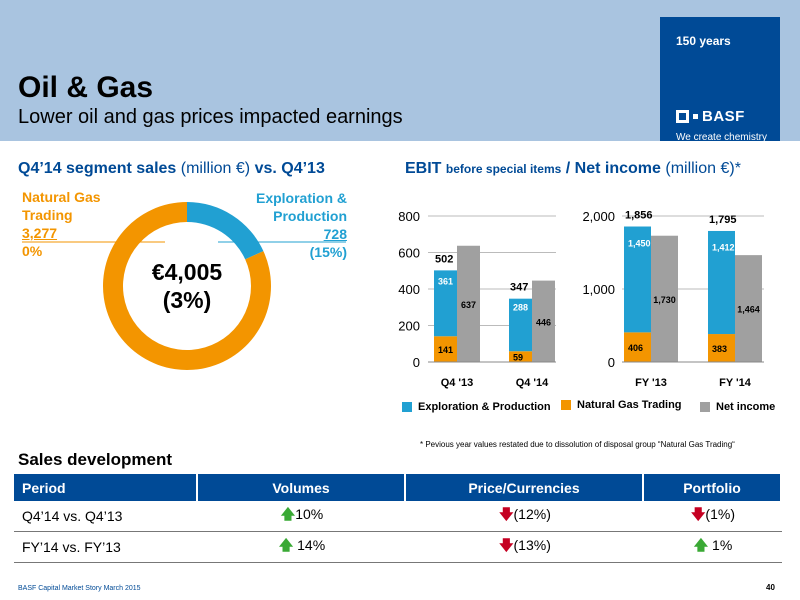 This screenshot has width=800, height=600. Describe the element at coordinates (703, 41) in the screenshot. I see `anniversary-label: 150 years` at that location.